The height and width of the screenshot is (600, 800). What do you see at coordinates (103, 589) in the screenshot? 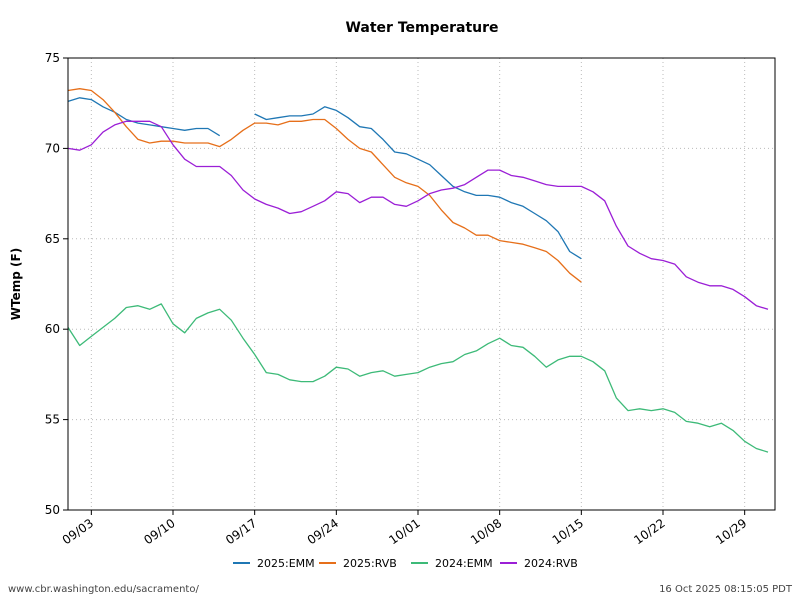
I see `source-url: www.cbr.washington.edu/sacramento/` at bounding box center [103, 589].